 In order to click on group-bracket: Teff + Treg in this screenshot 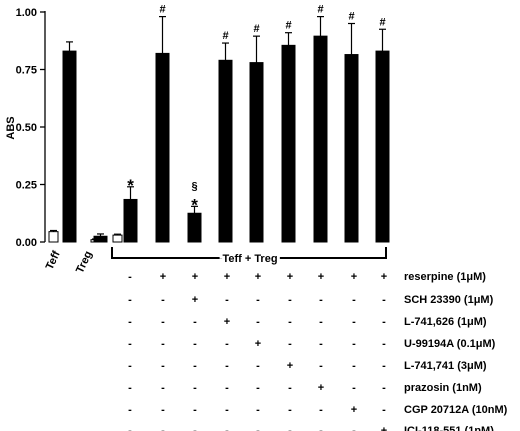, I will do `click(249, 257)`.